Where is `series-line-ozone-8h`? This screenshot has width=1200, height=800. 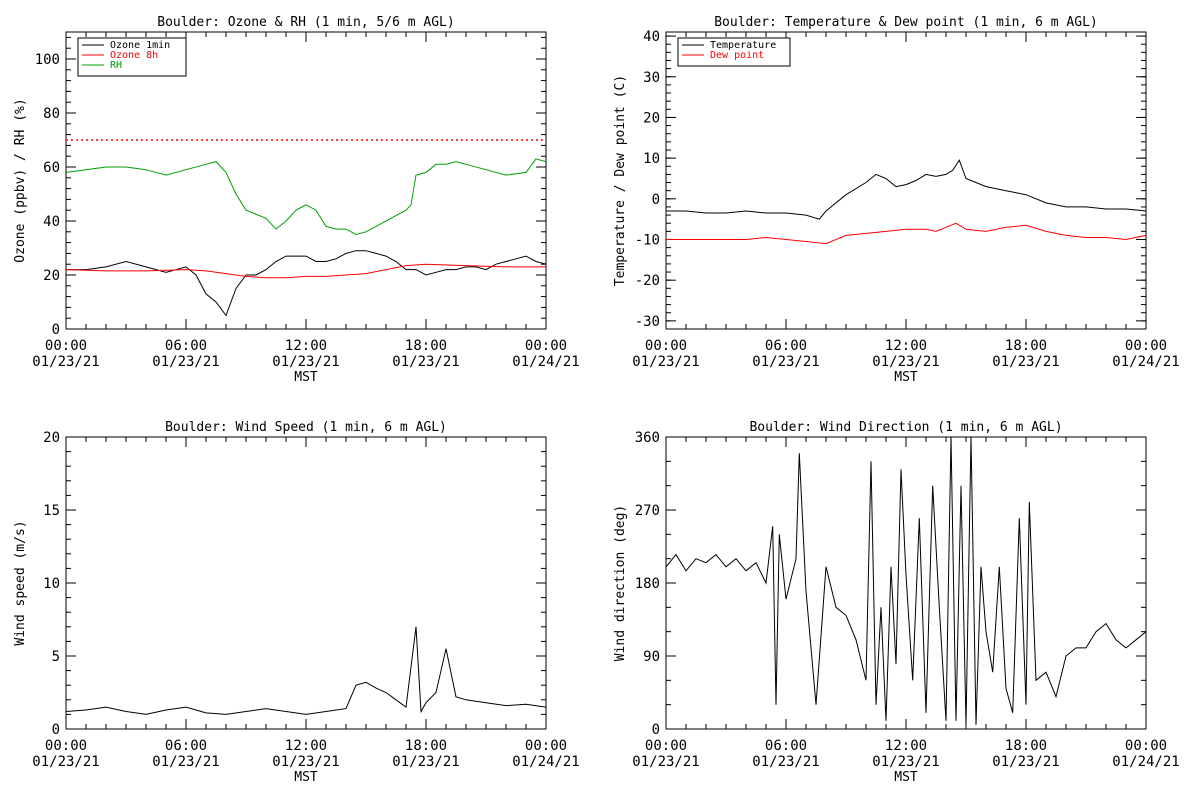 series-line-ozone-8h is located at coordinates (306, 271).